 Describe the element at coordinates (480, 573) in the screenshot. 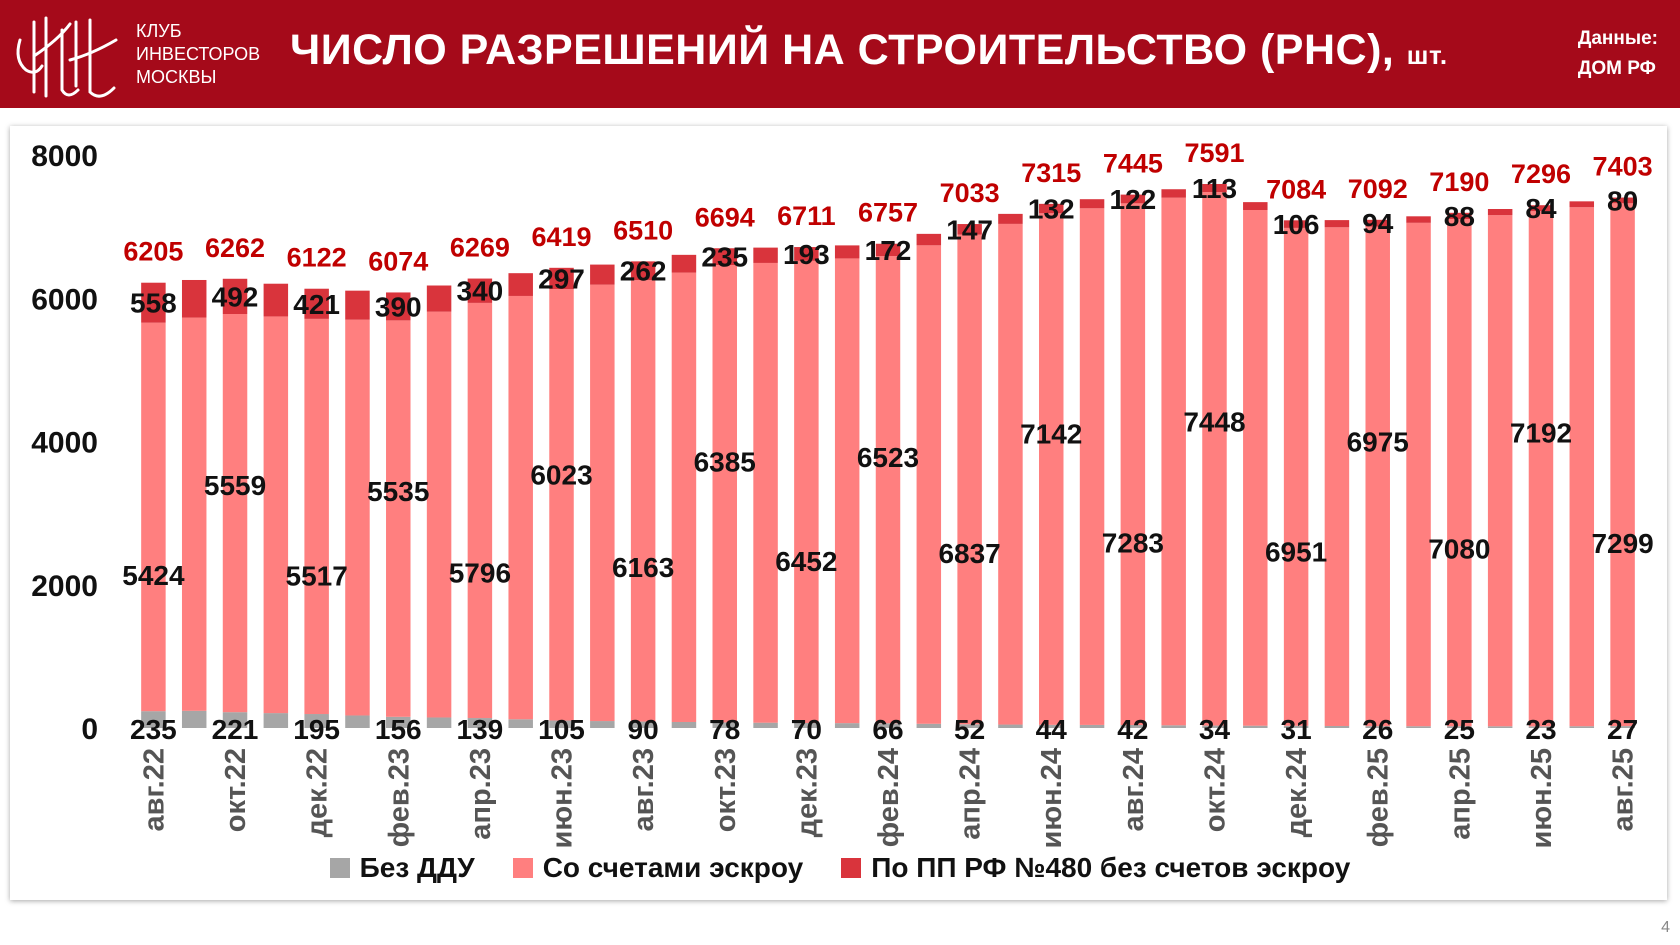

I see `data-label-escrow: 5796` at that location.